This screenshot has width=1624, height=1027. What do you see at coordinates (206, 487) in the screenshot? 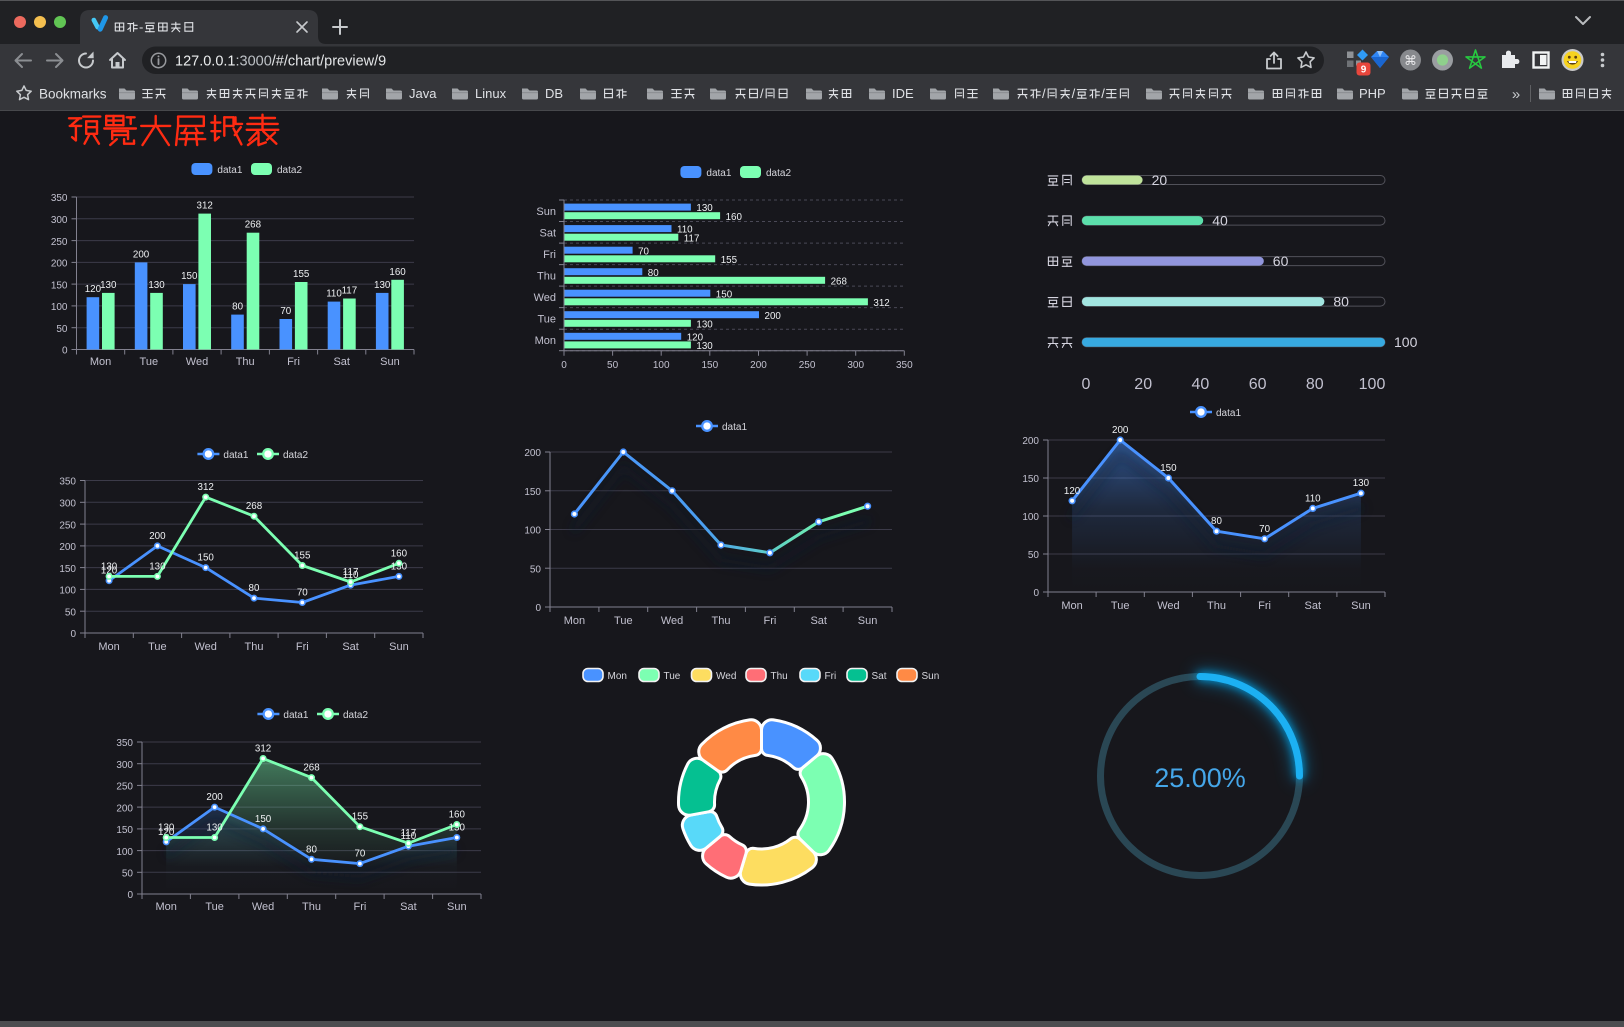
I see `svg-text: 312` at bounding box center [206, 487].